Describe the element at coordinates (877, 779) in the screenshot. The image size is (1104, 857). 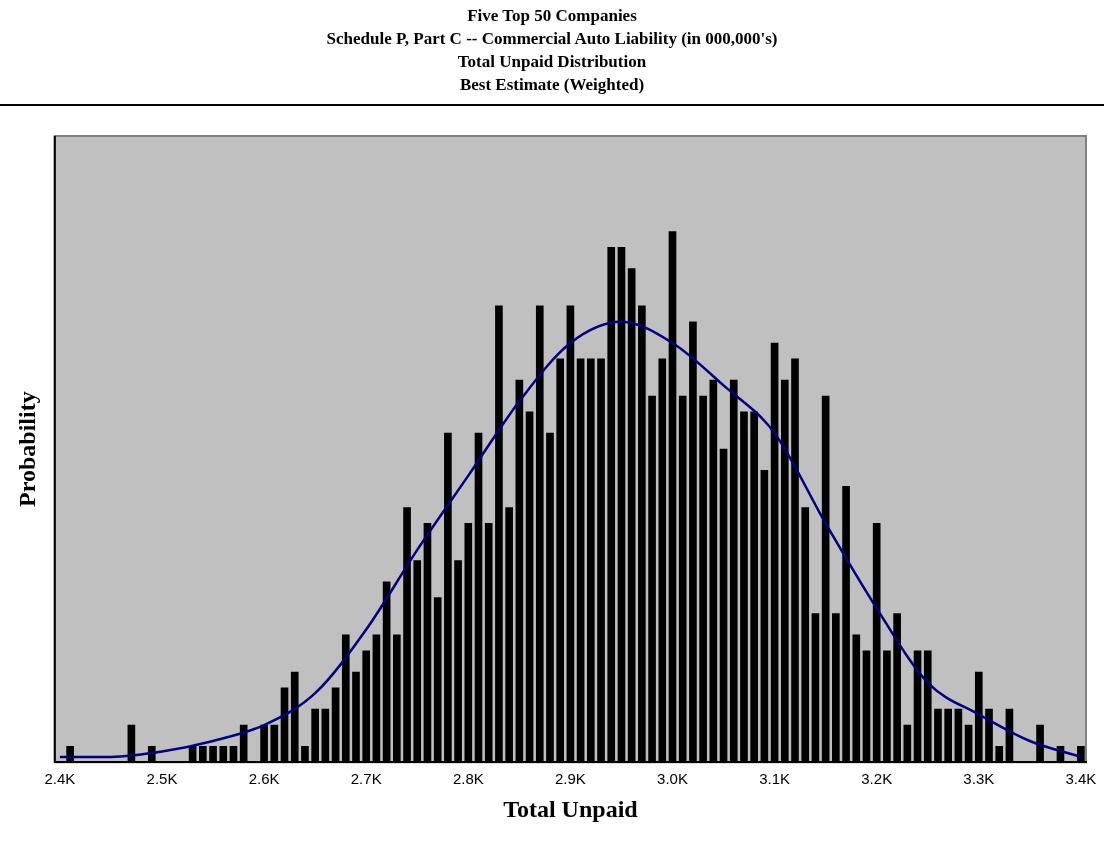
I see `x-tick-label: 3.2K` at that location.